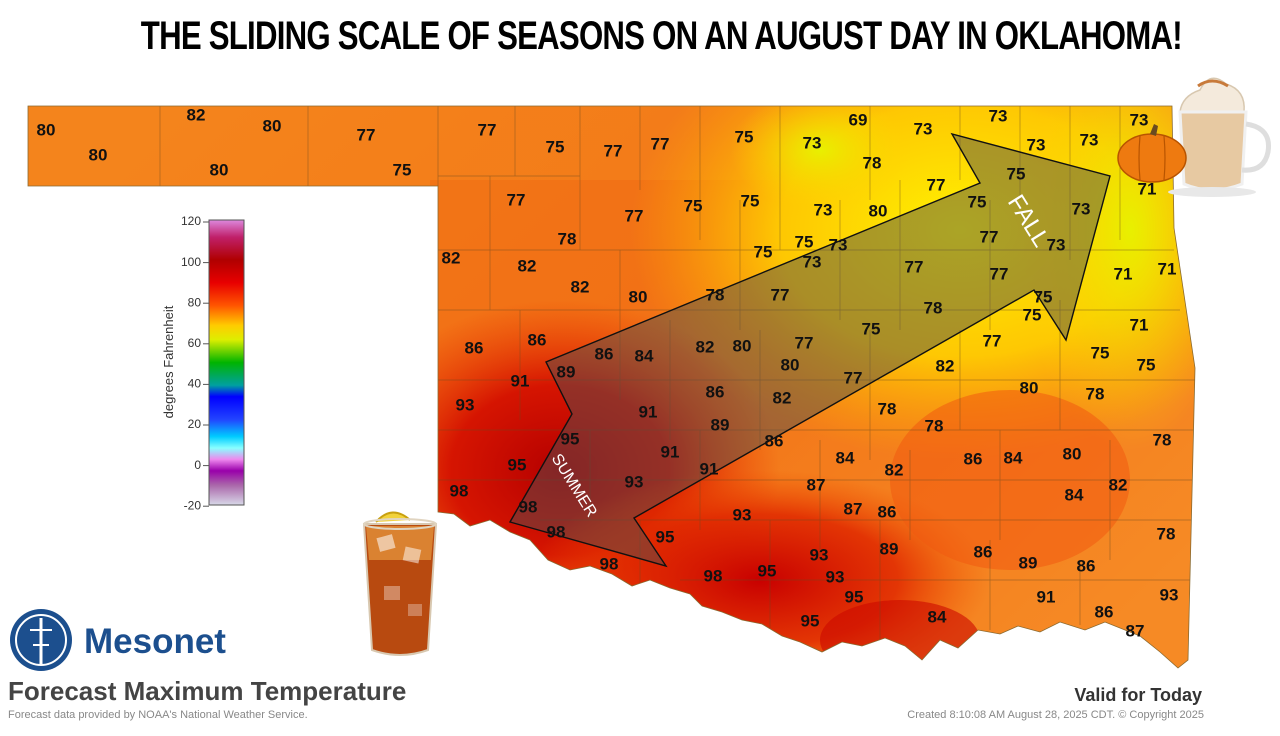  What do you see at coordinates (858, 119) in the screenshot?
I see `temperature-label: 69` at bounding box center [858, 119].